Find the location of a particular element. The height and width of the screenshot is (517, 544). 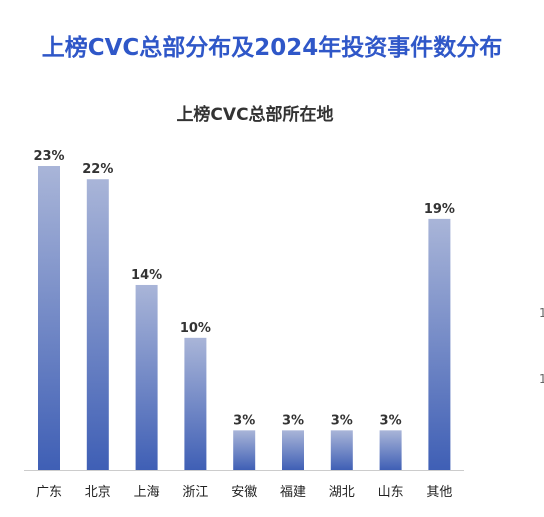

category-label: 福建 is located at coordinates (293, 492).